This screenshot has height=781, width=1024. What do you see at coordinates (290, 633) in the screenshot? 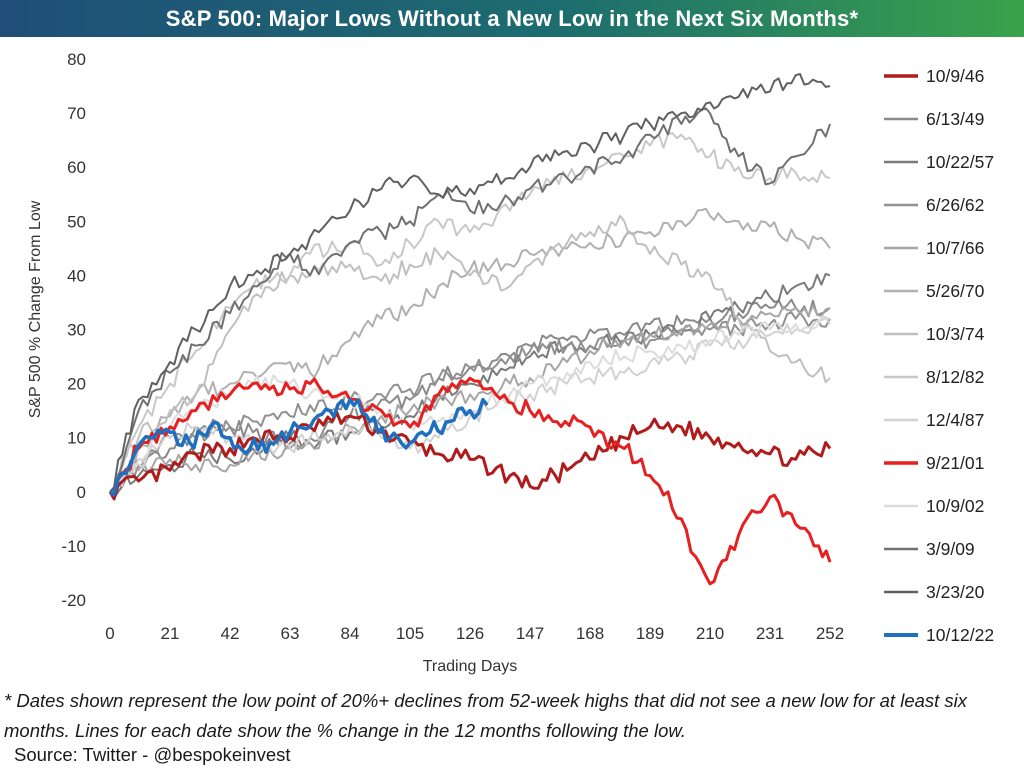
I see `x-tick-label: 63` at bounding box center [290, 633].